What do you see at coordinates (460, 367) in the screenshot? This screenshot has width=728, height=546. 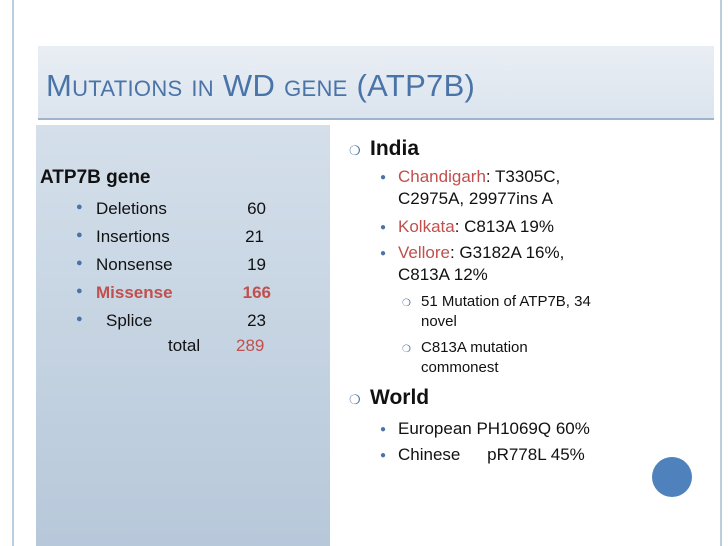 I see `subitem-text: commonest` at bounding box center [460, 367].